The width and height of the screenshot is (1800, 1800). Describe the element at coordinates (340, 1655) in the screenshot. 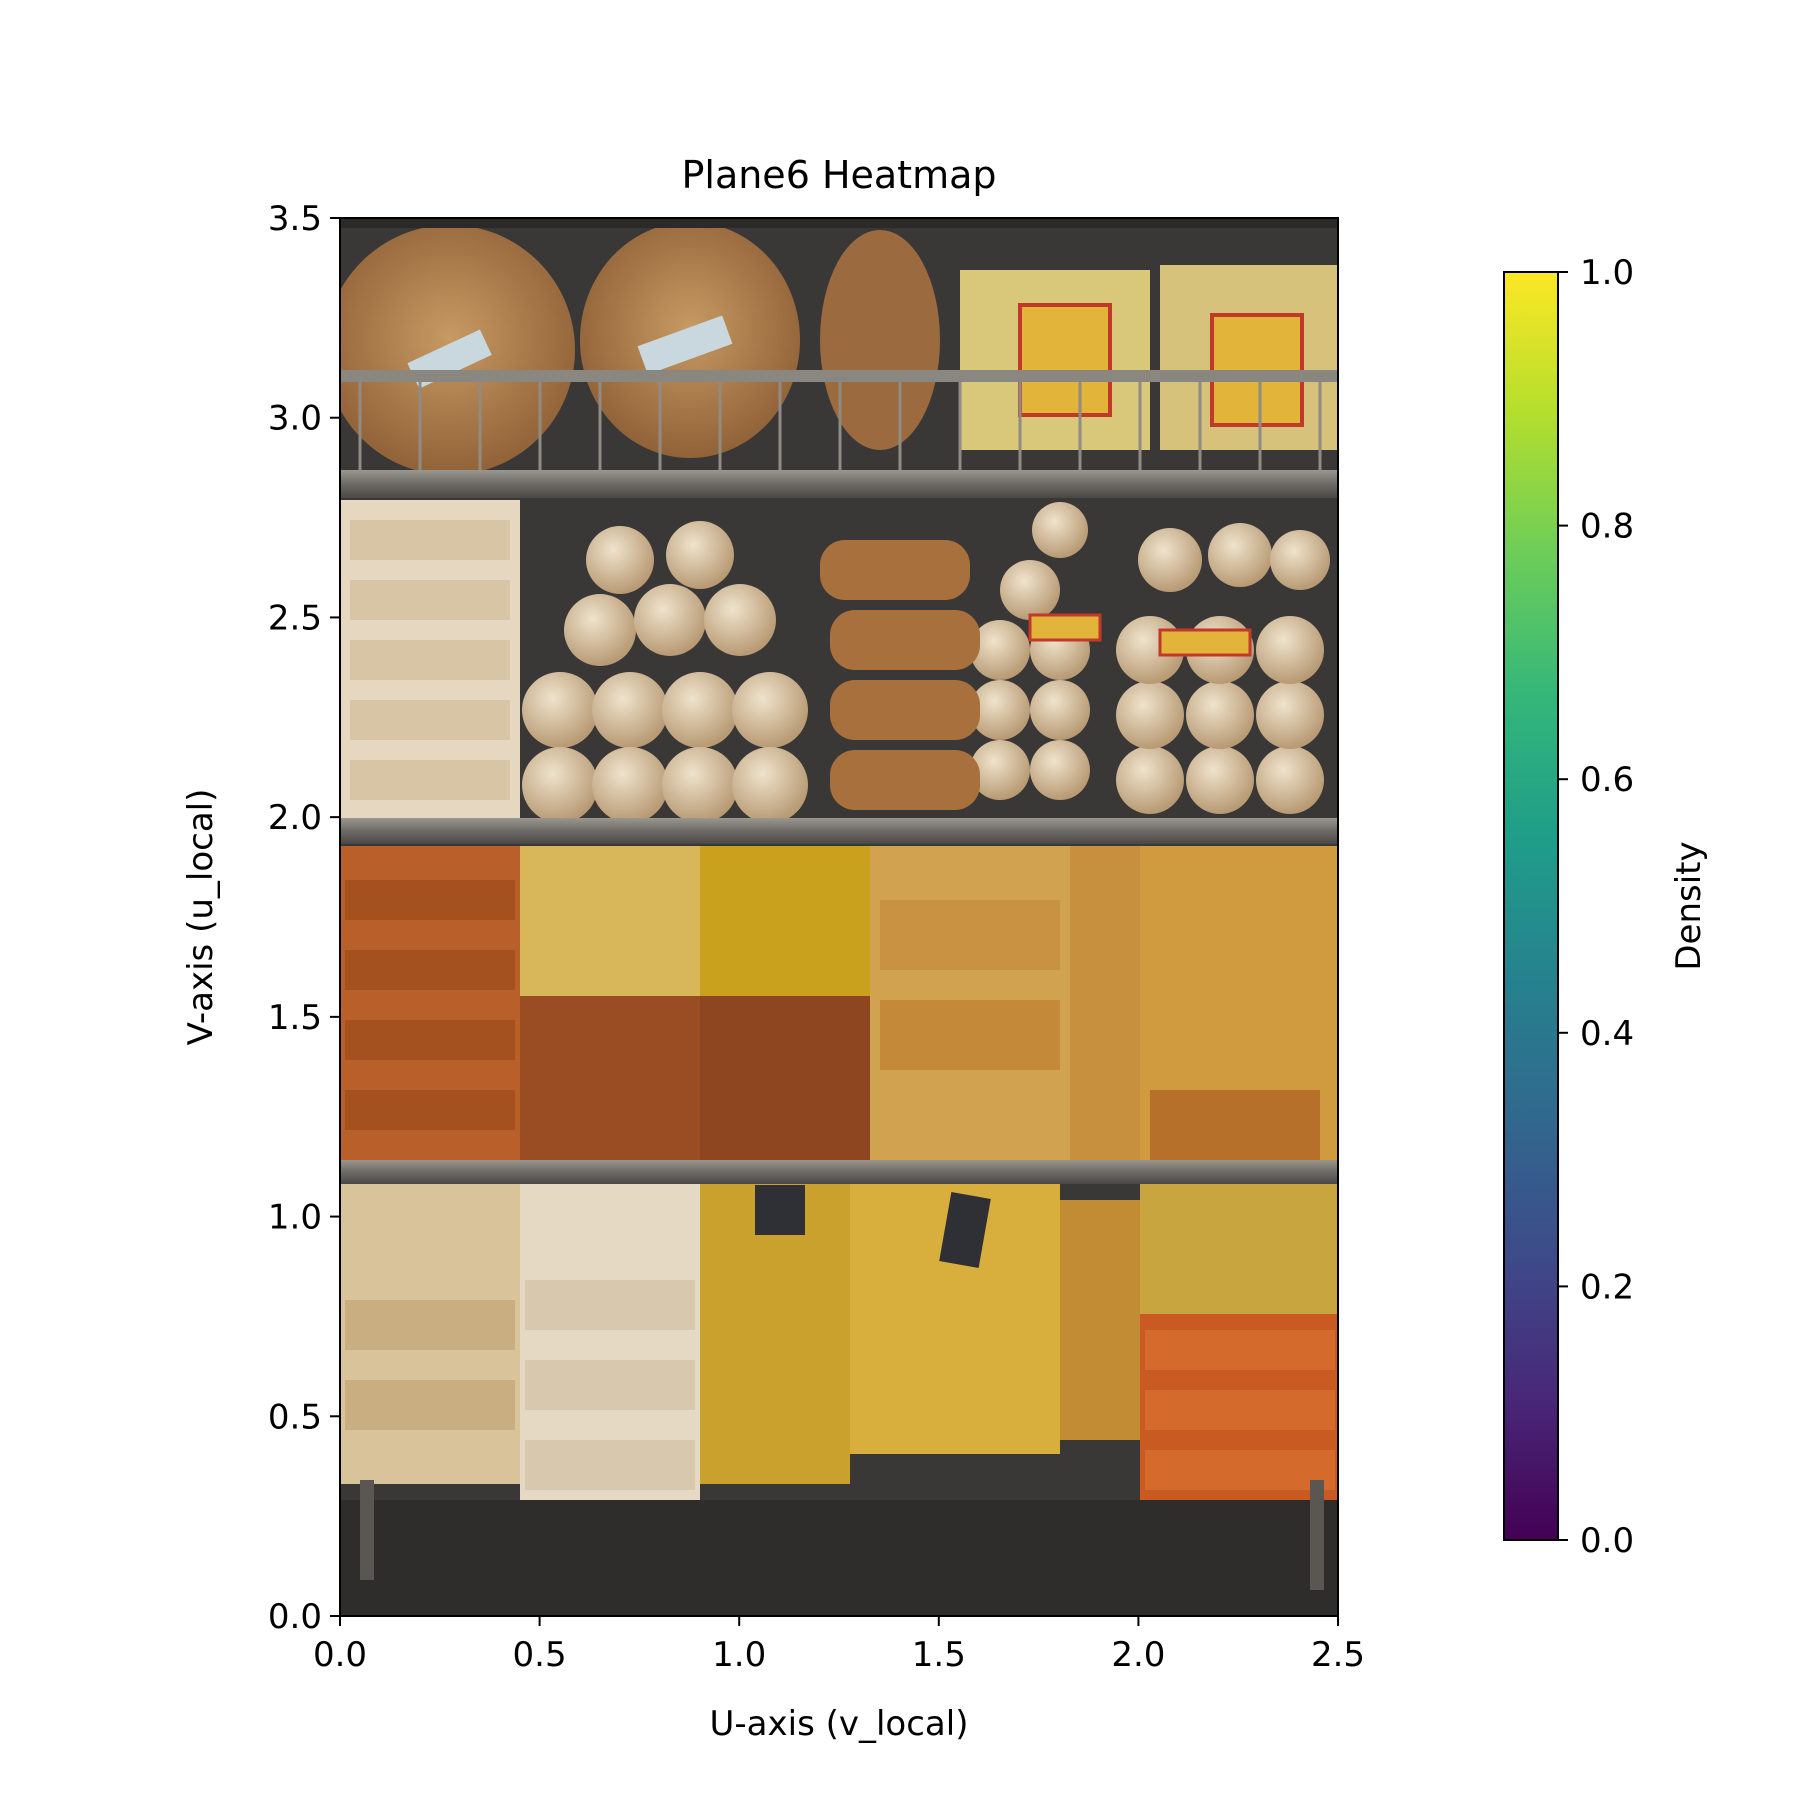

I see `x-tick-label: 0.0` at that location.